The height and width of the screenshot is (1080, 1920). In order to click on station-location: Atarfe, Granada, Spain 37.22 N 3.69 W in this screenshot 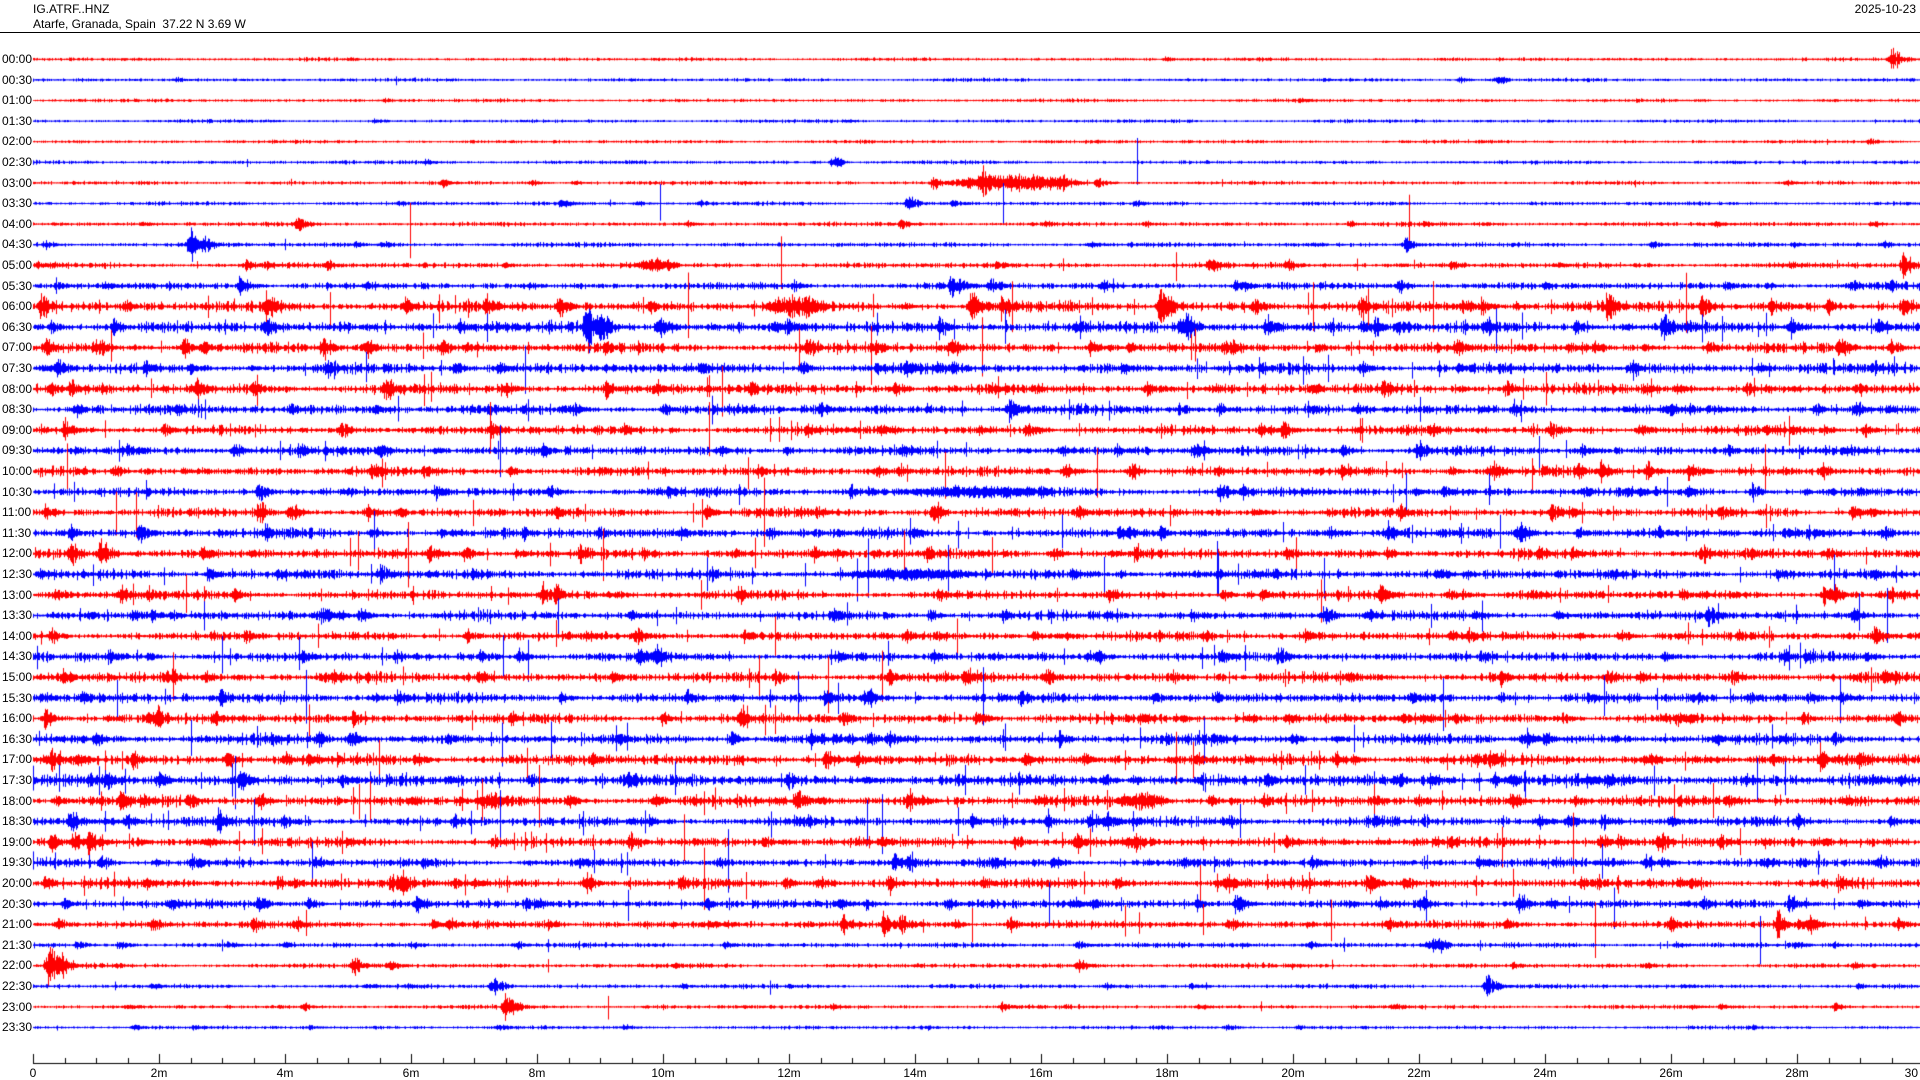, I will do `click(139, 24)`.